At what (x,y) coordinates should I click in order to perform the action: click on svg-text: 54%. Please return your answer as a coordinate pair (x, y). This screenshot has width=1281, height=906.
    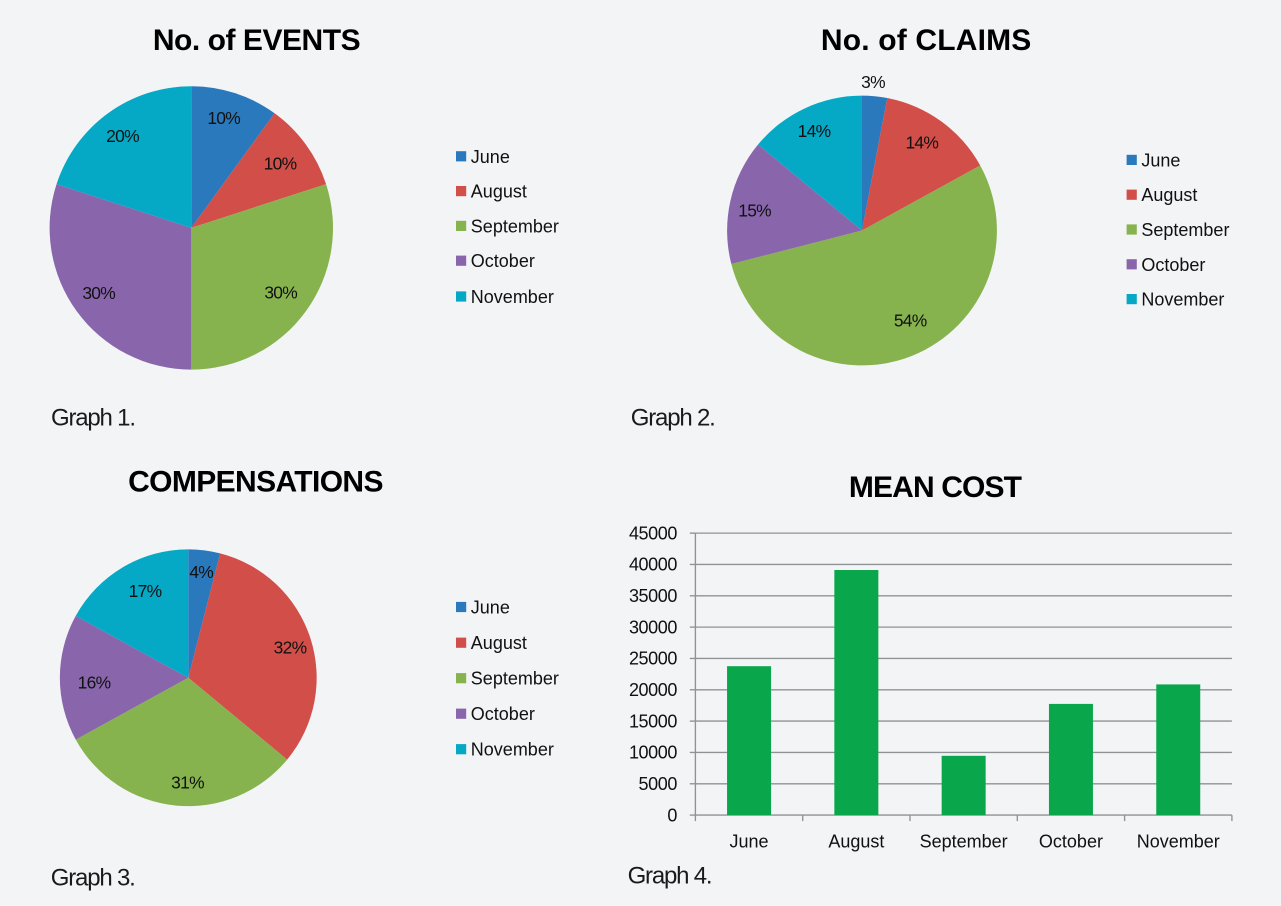
    Looking at the image, I should click on (910, 321).